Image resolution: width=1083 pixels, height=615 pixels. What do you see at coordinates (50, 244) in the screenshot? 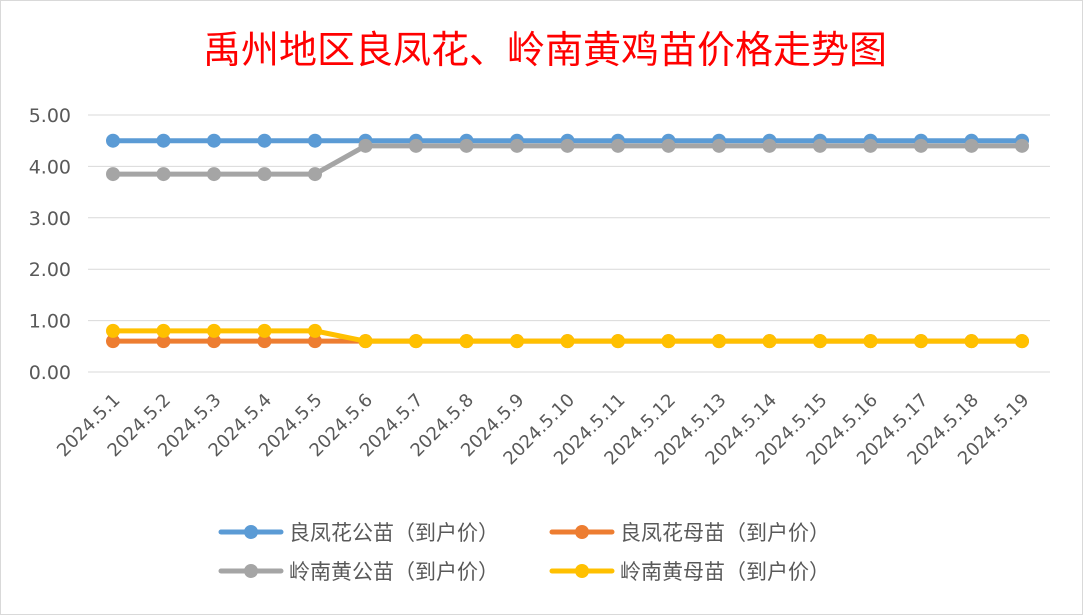
I see `y-axis-ticks: 0.00 1.00 2.00 3.00 4.00 5.00` at bounding box center [50, 244].